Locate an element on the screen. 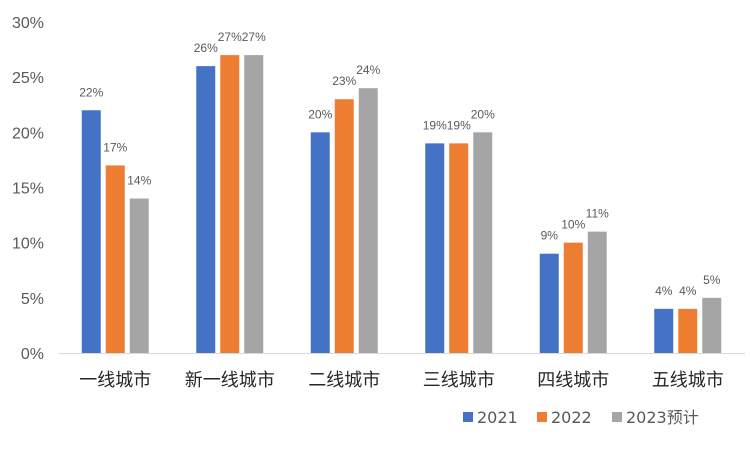 Image resolution: width=750 pixels, height=450 pixels. legend: 2021 2022 2023预计 is located at coordinates (581, 417).